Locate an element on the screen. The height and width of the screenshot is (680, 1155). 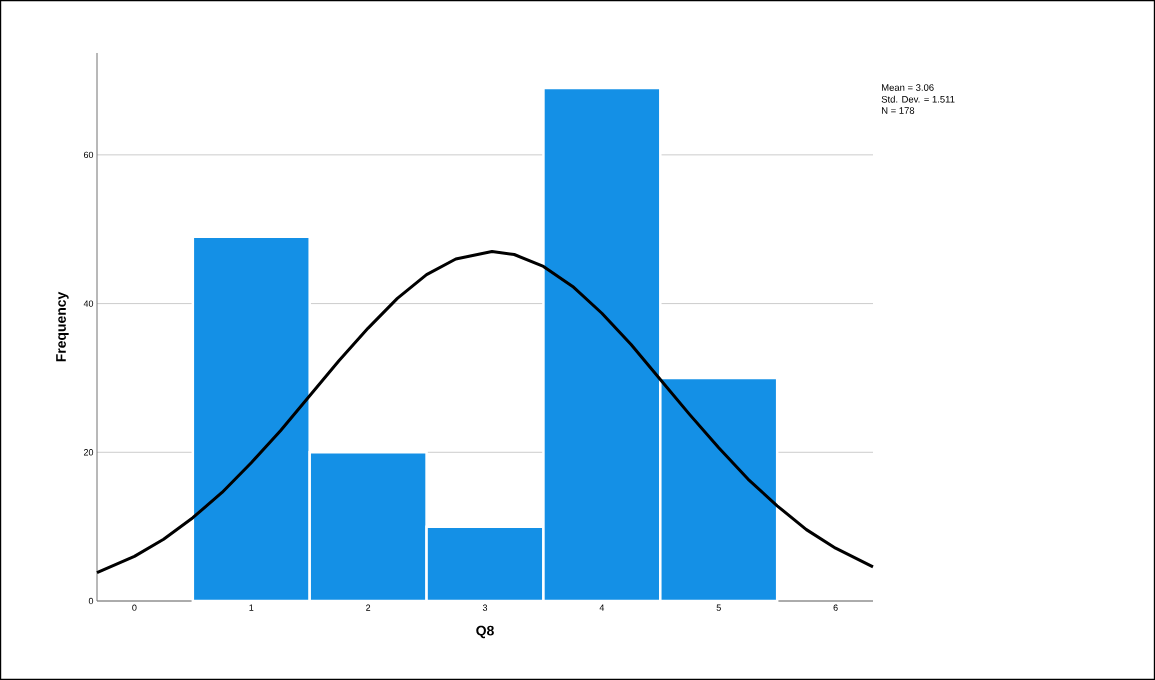
y-tick-label: 60 is located at coordinates (88, 155).